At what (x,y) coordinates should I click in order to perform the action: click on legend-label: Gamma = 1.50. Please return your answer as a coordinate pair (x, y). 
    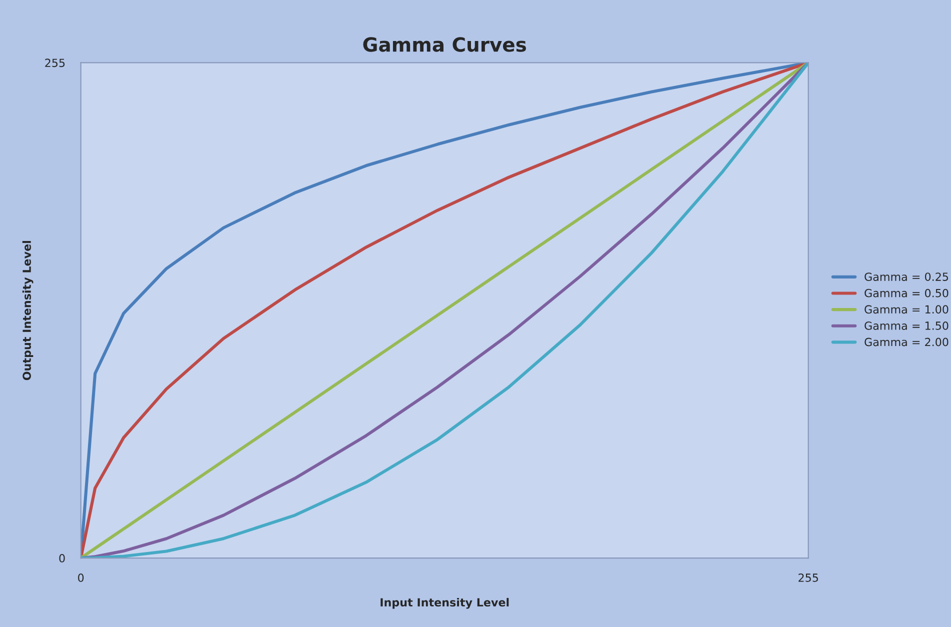
    Looking at the image, I should click on (906, 325).